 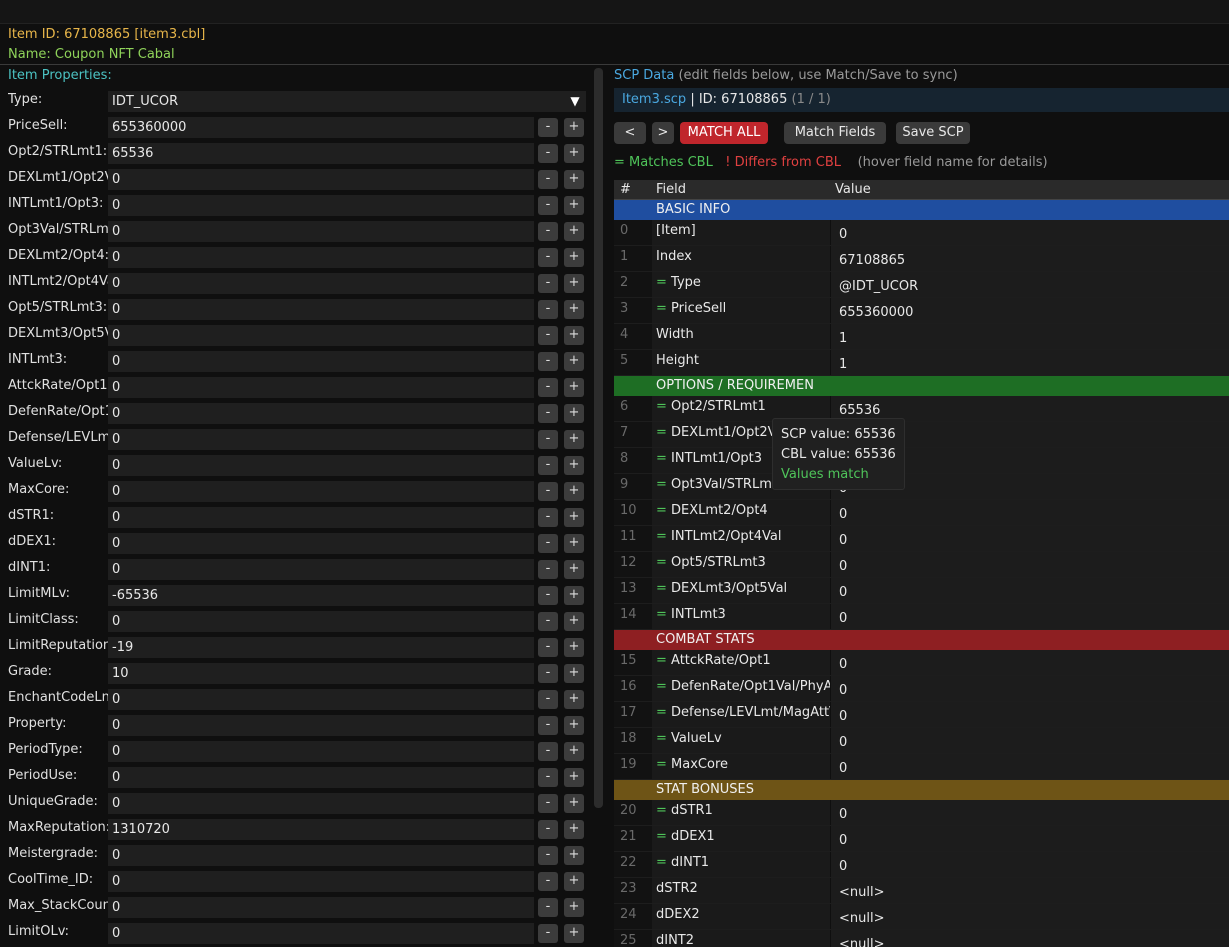 What do you see at coordinates (741, 812) in the screenshot?
I see `field-name: = dSTR1` at bounding box center [741, 812].